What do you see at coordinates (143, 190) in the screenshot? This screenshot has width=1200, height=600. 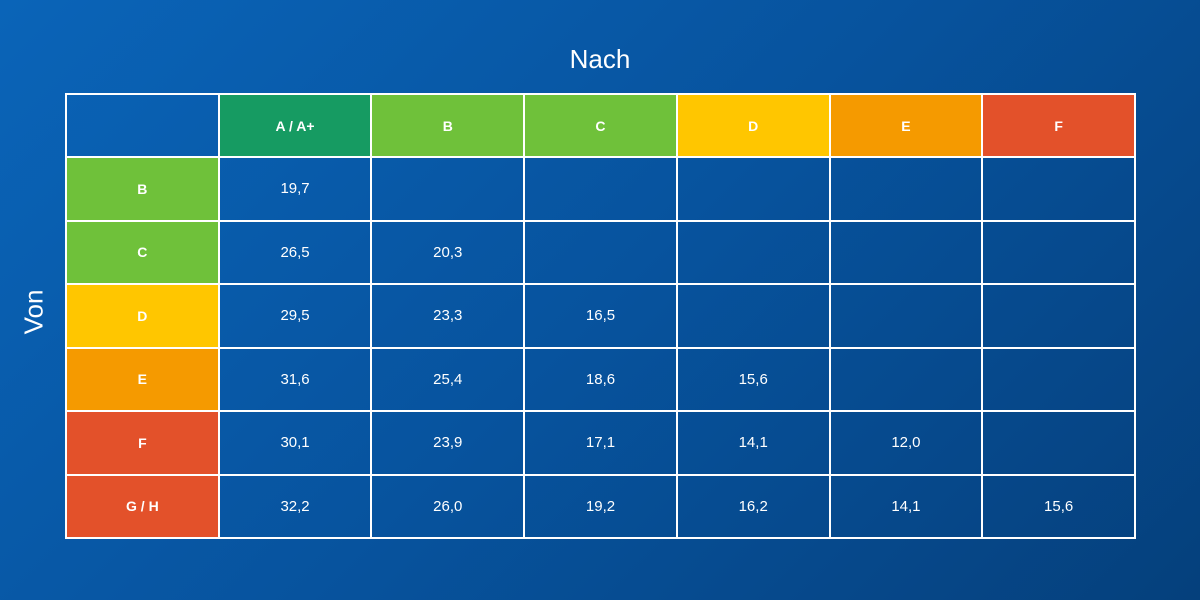 I see `row-header: B` at bounding box center [143, 190].